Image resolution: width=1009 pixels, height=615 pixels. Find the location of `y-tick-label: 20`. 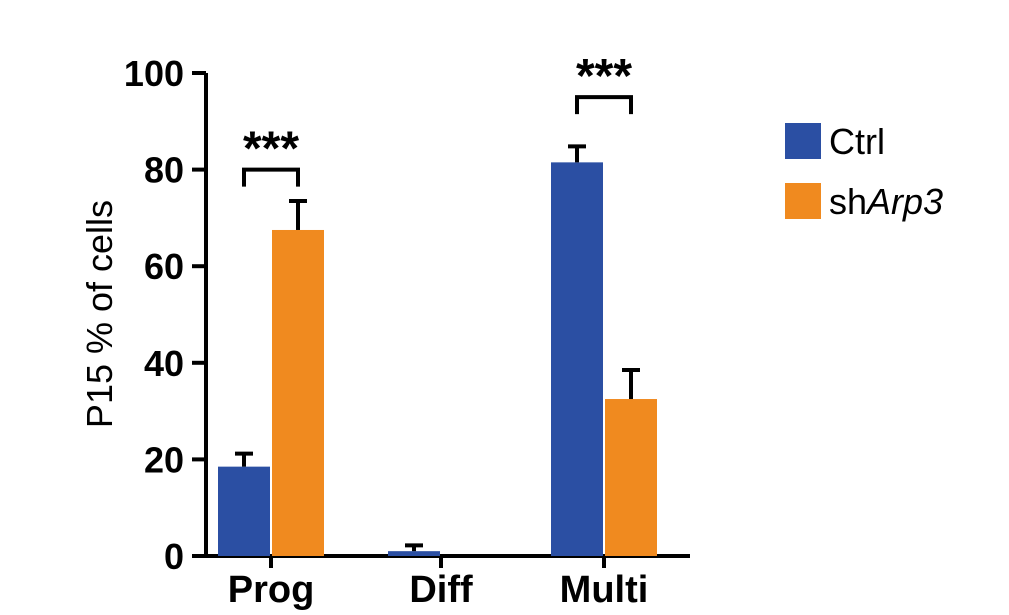

y-tick-label: 20 is located at coordinates (164, 459).